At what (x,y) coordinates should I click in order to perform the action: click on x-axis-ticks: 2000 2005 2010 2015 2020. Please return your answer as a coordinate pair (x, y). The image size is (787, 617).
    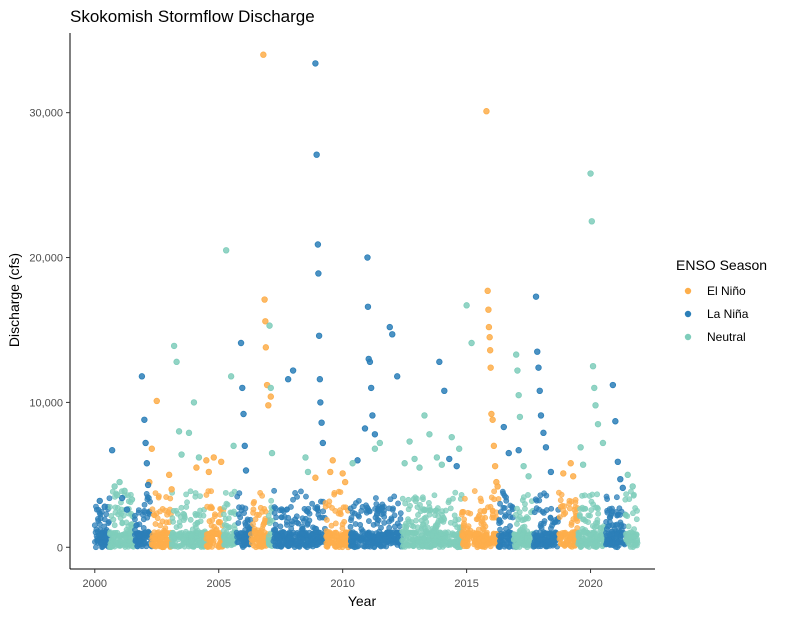
    Looking at the image, I should click on (343, 579).